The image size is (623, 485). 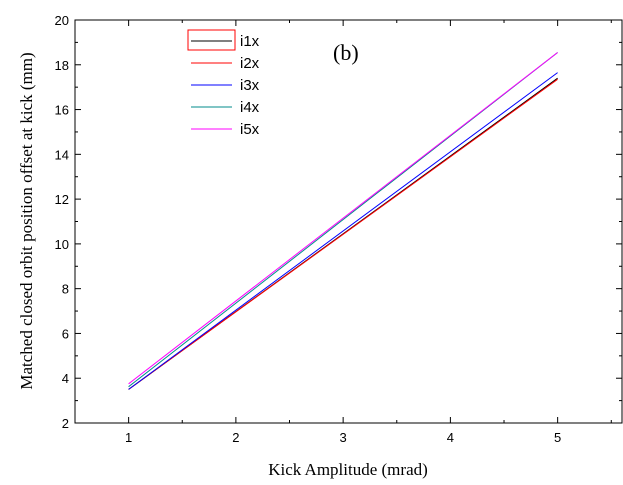 I want to click on legend-highlight-box, so click(x=211, y=40).